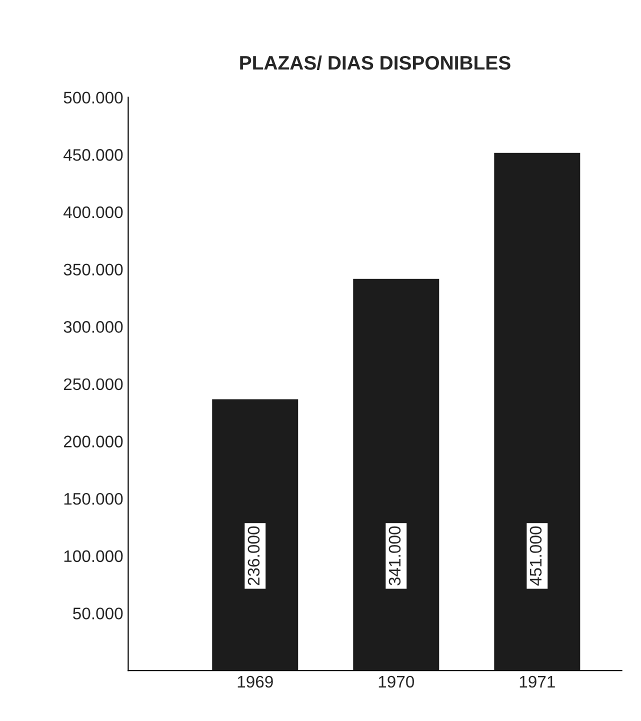 Image resolution: width=641 pixels, height=721 pixels. What do you see at coordinates (93, 270) in the screenshot?
I see `y-tick-label: 350.000` at bounding box center [93, 270].